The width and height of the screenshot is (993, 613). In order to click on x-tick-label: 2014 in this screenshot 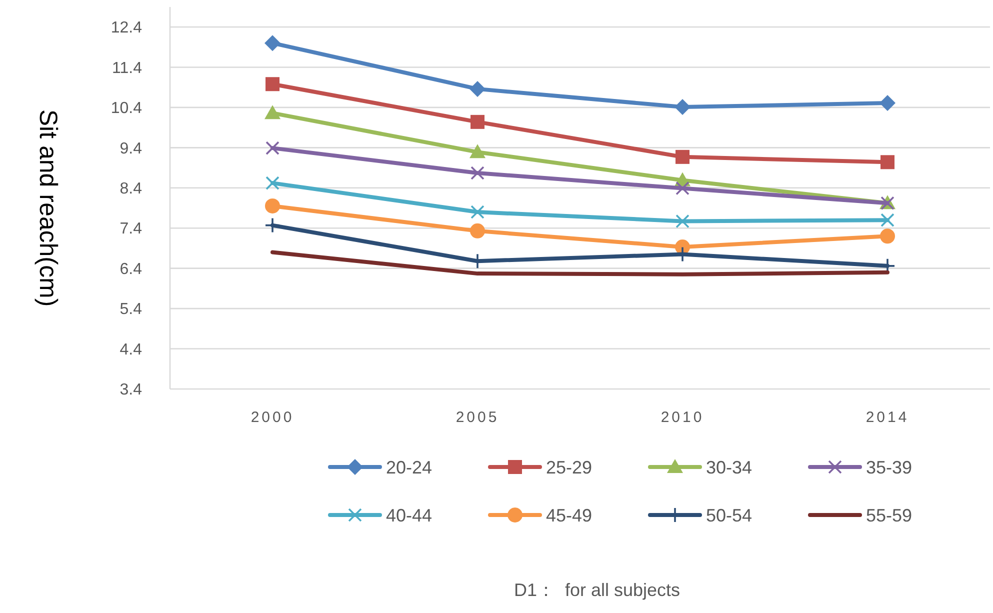, I will do `click(888, 417)`.